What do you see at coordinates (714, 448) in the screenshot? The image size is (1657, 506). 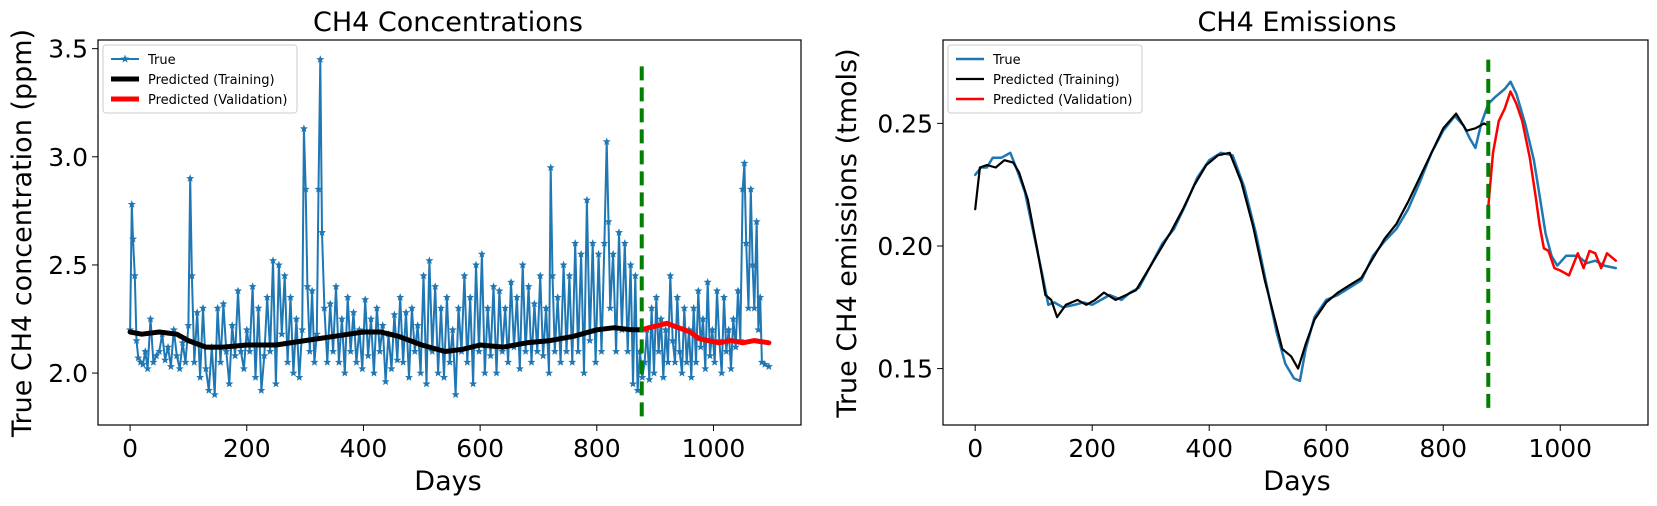 I see `x-tick-label: 1000` at bounding box center [714, 448].